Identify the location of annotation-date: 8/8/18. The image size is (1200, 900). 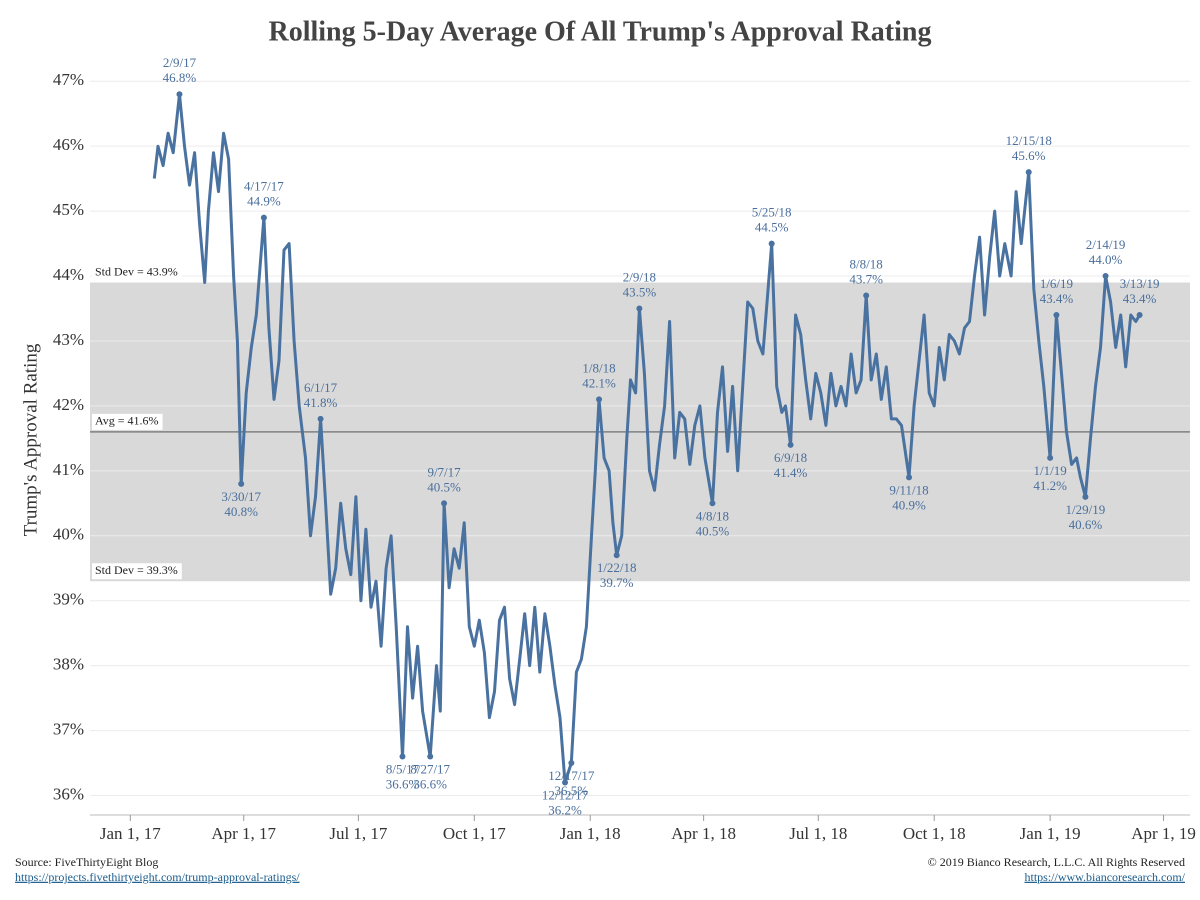
(866, 264).